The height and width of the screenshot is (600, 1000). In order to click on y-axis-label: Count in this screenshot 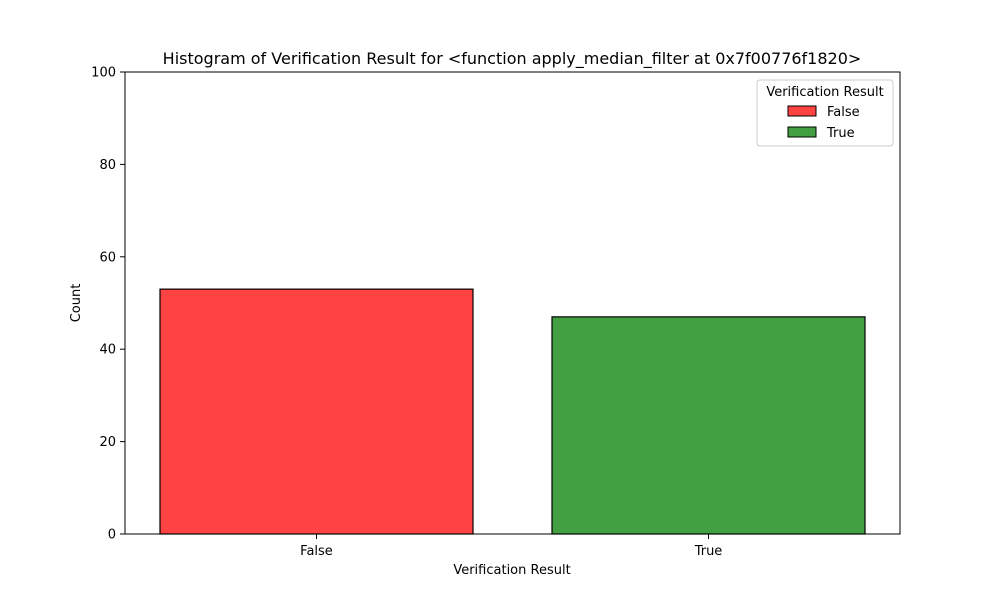, I will do `click(76, 303)`.